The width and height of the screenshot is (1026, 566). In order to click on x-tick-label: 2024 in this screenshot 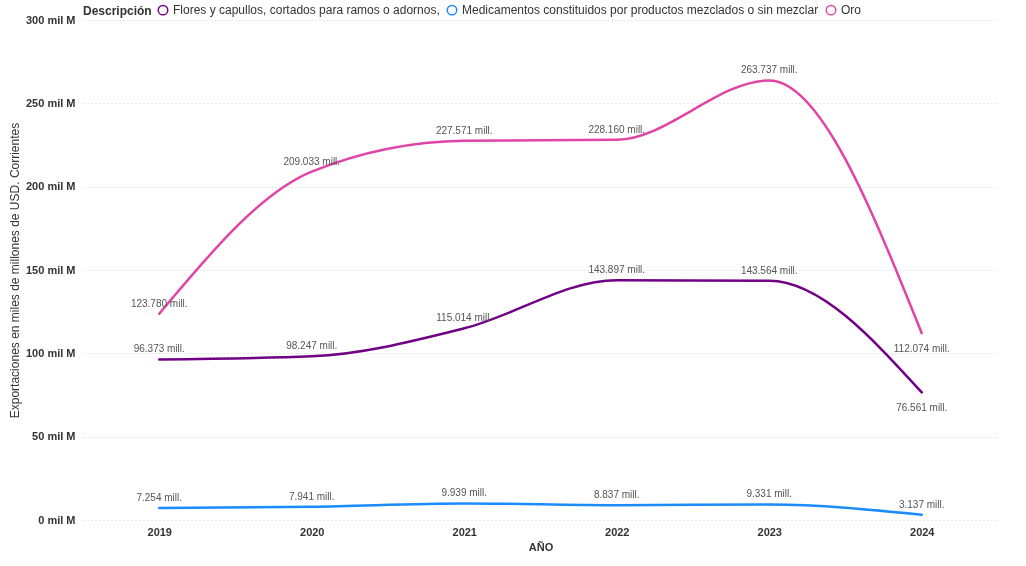, I will do `click(923, 531)`.